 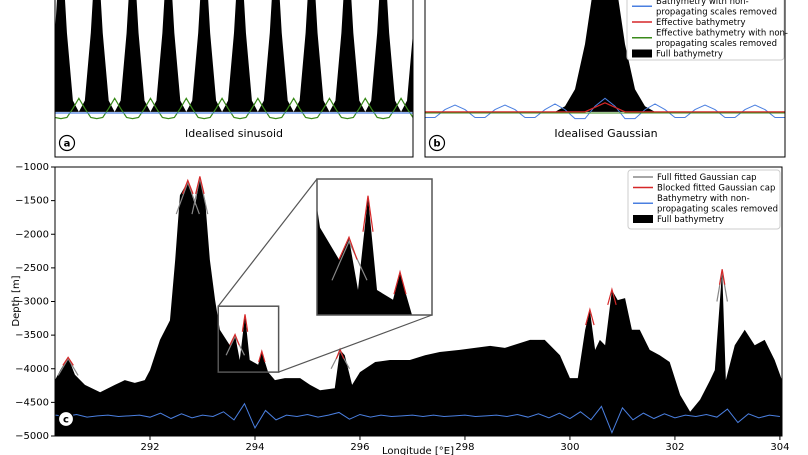 I want to click on legend-label: Blocked fitted Gaussian cap, so click(x=716, y=188).